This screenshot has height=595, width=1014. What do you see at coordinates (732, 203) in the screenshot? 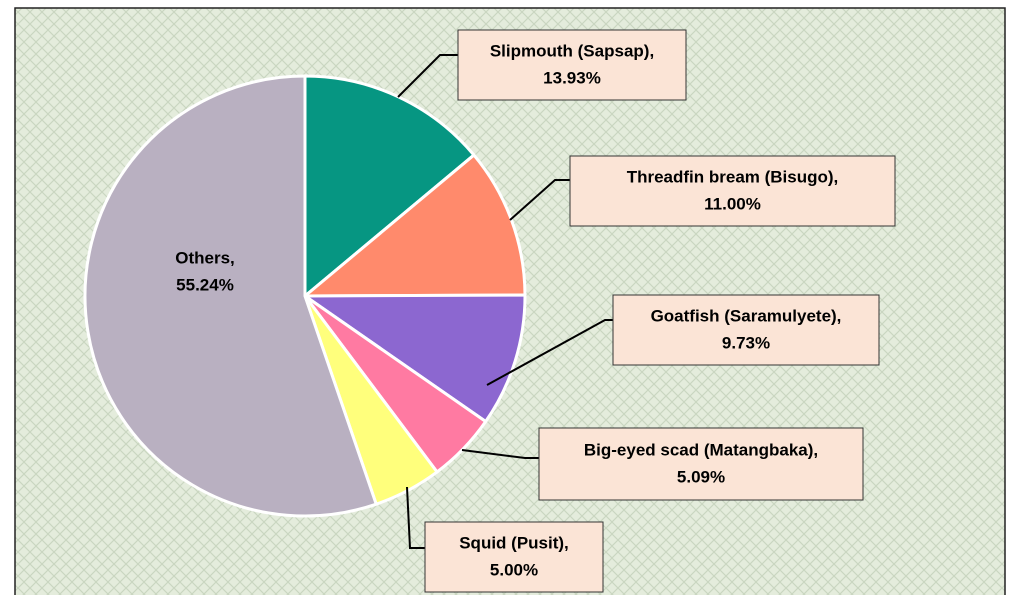
I see `value-label: 11.00%` at bounding box center [732, 203].